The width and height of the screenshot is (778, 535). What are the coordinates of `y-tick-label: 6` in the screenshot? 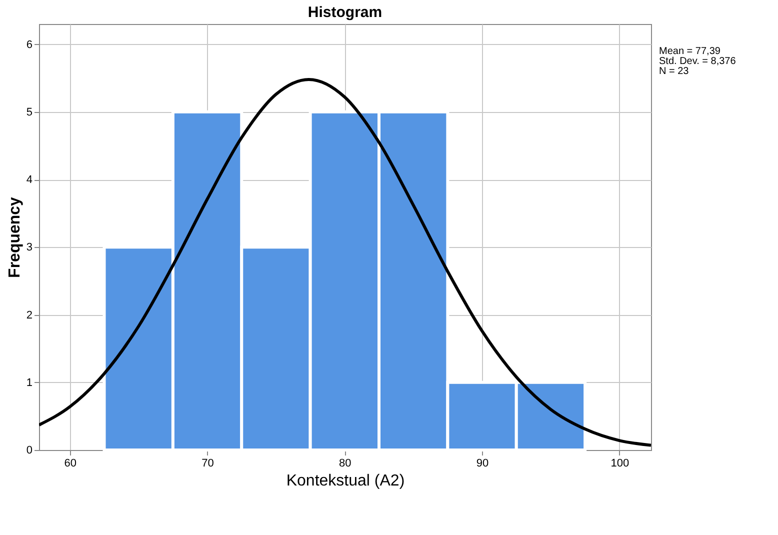 It's located at (29, 44).